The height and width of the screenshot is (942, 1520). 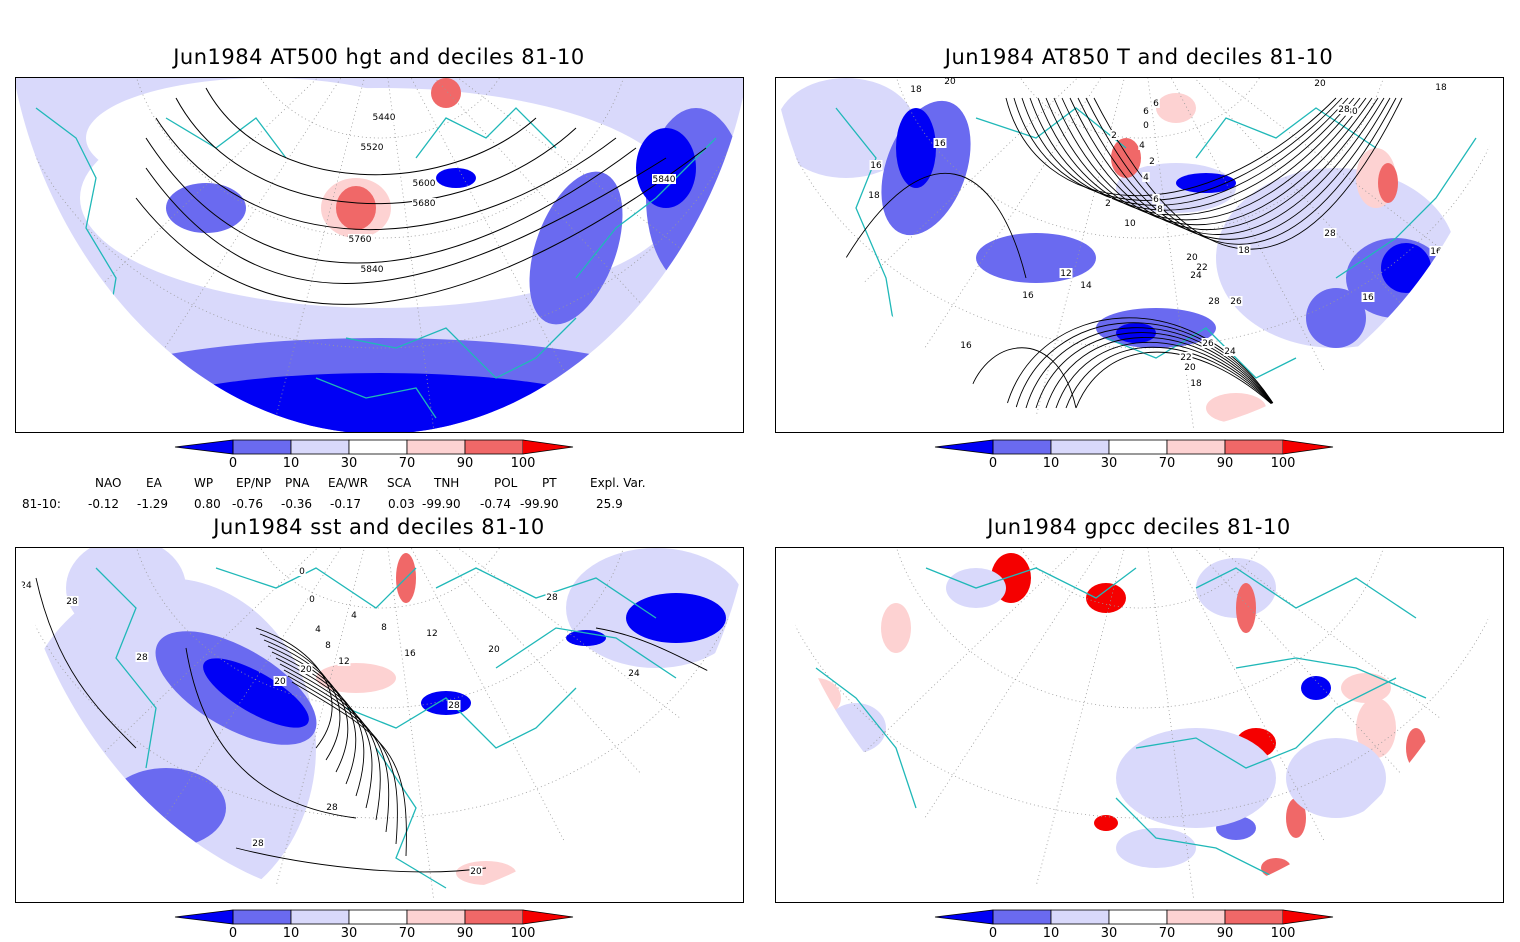 I want to click on contour-label-t850-10-bg, so click(x=1146, y=125).